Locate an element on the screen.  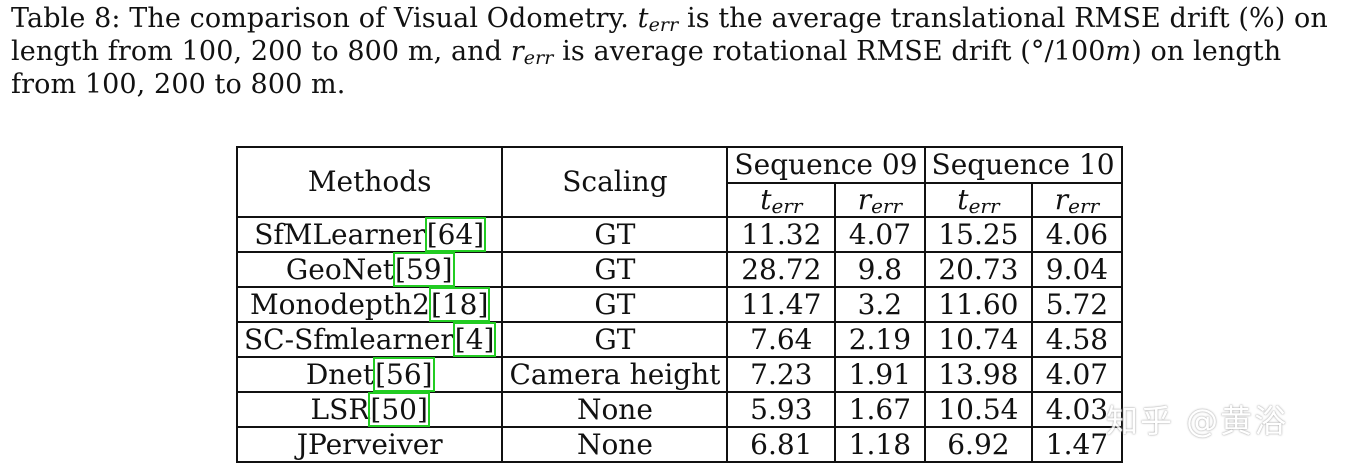
method-cell: LSR[50] is located at coordinates (369, 409).